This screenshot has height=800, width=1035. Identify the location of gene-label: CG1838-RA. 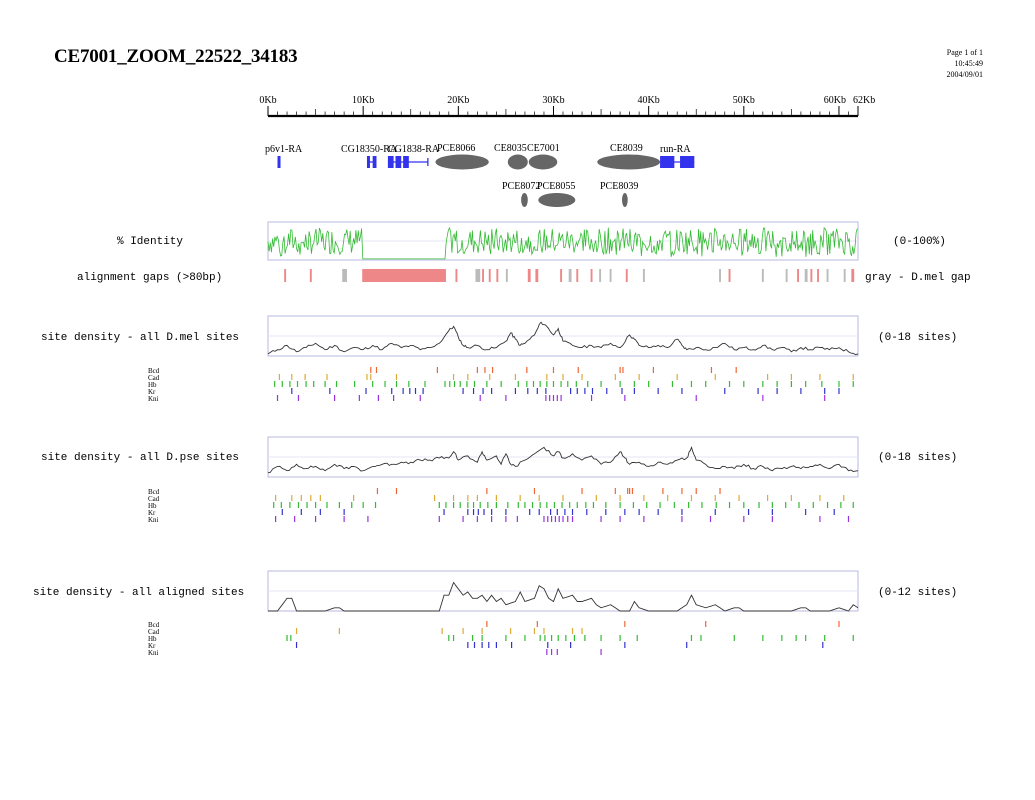
(414, 149).